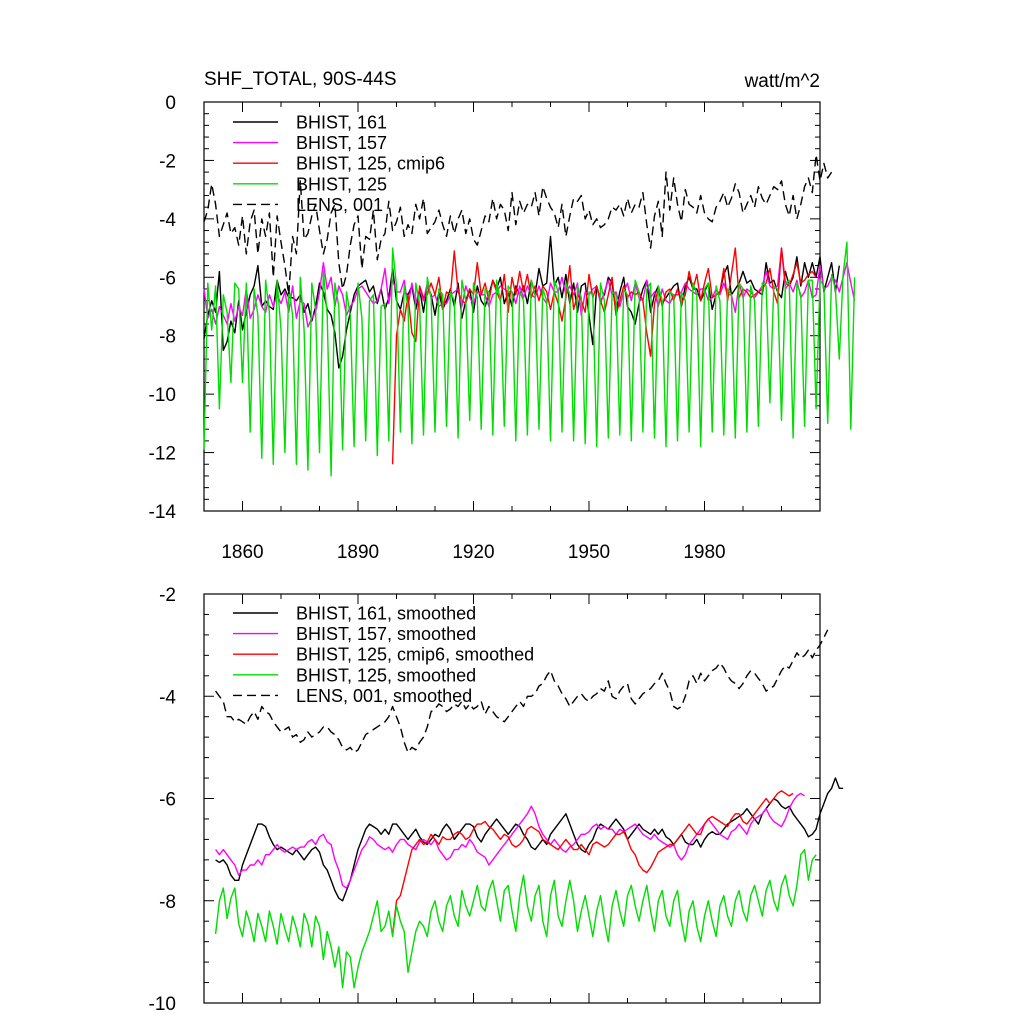  I want to click on legend-label: BHIST, 125, cmip6, so click(370, 164).